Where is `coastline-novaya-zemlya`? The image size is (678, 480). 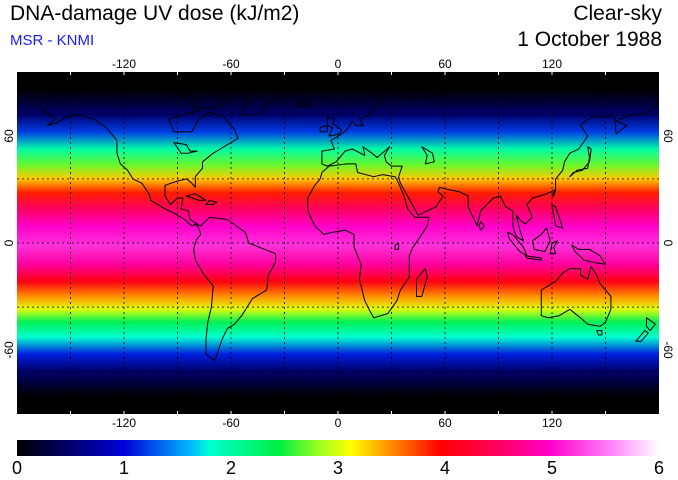 coastline-novaya-zemlya is located at coordinates (443, 85).